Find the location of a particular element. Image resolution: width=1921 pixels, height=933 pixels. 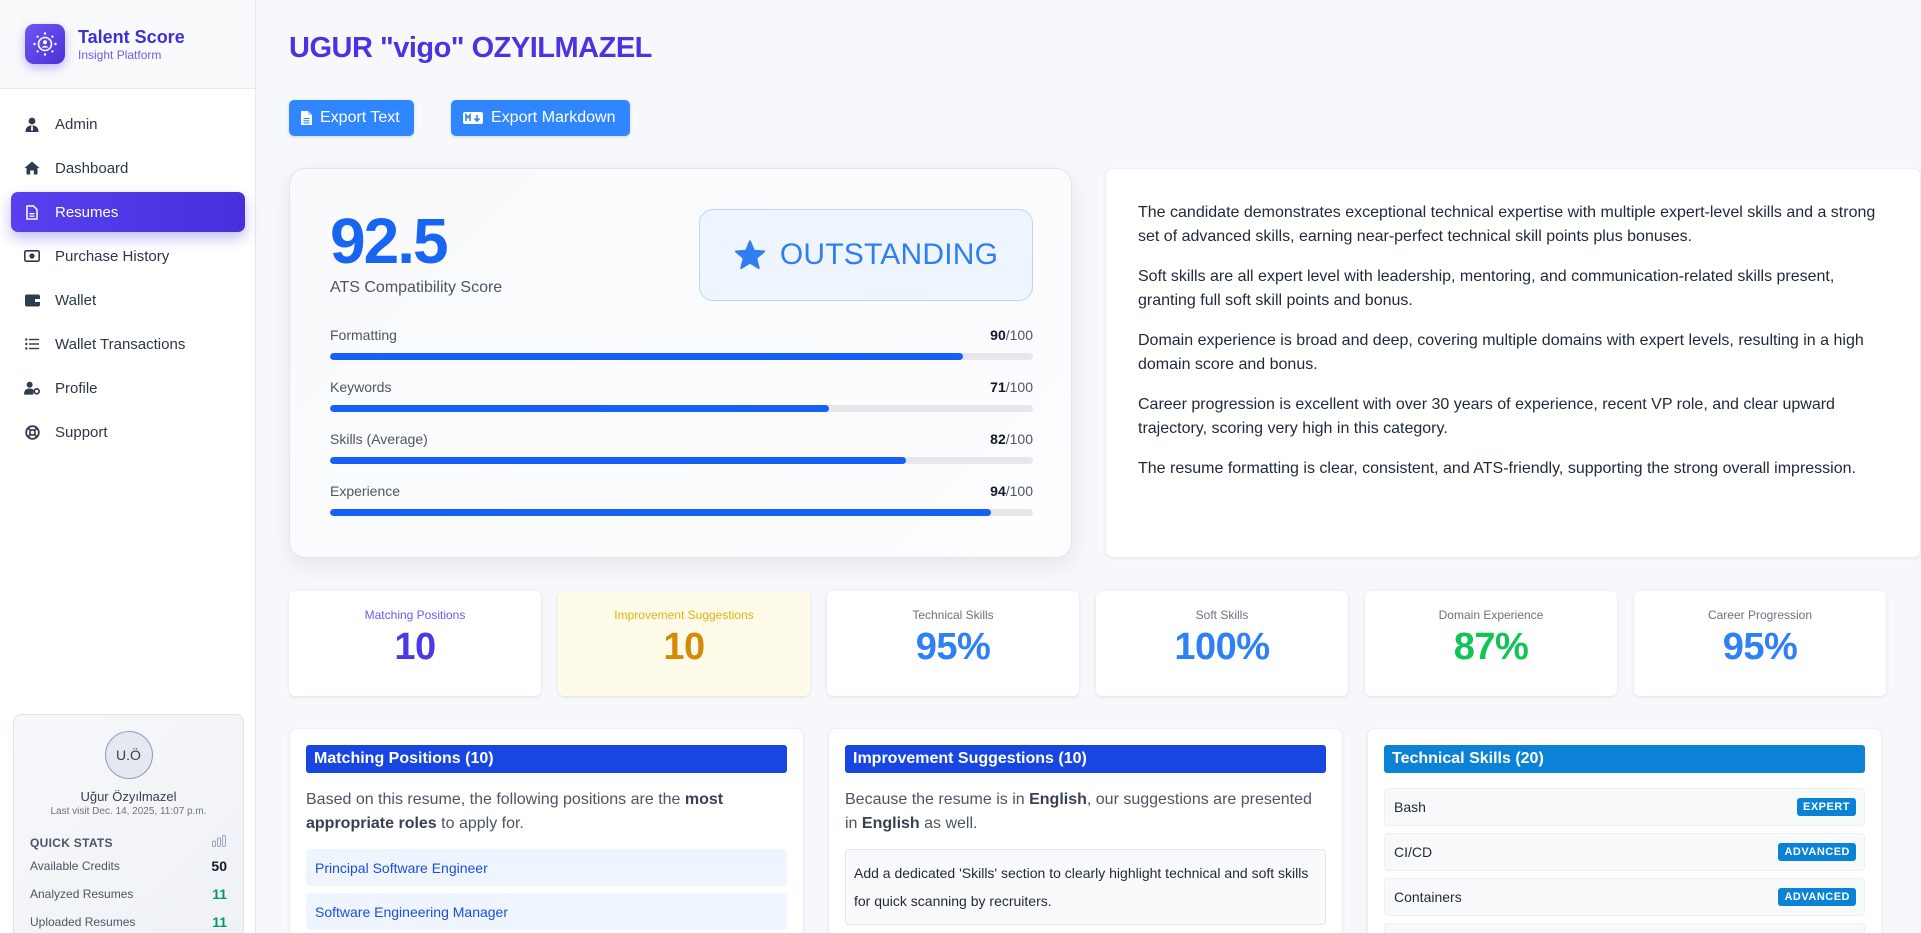

panel-header: Improvement Suggestions (10) is located at coordinates (1085, 759).